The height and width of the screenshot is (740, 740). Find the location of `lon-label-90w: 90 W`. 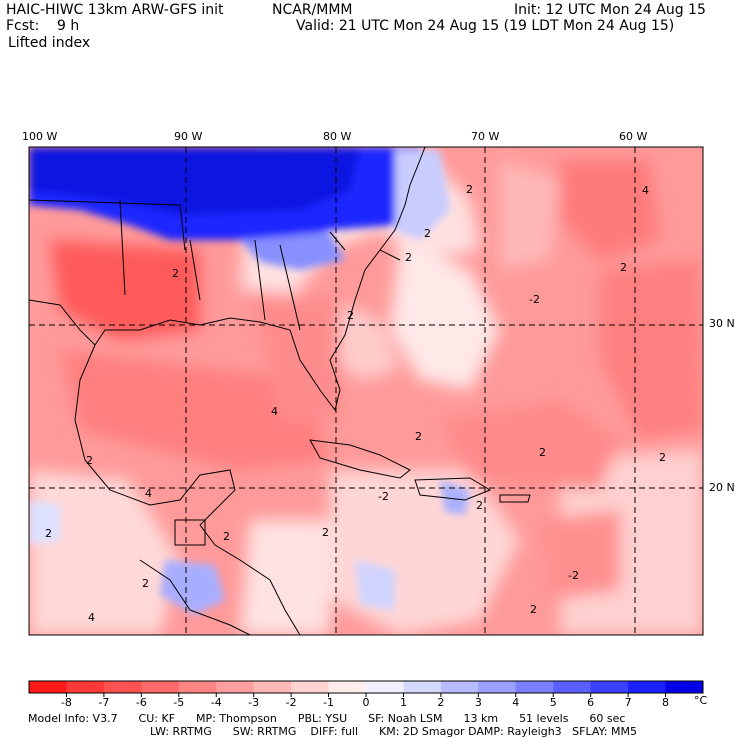

lon-label-90w: 90 W is located at coordinates (188, 136).